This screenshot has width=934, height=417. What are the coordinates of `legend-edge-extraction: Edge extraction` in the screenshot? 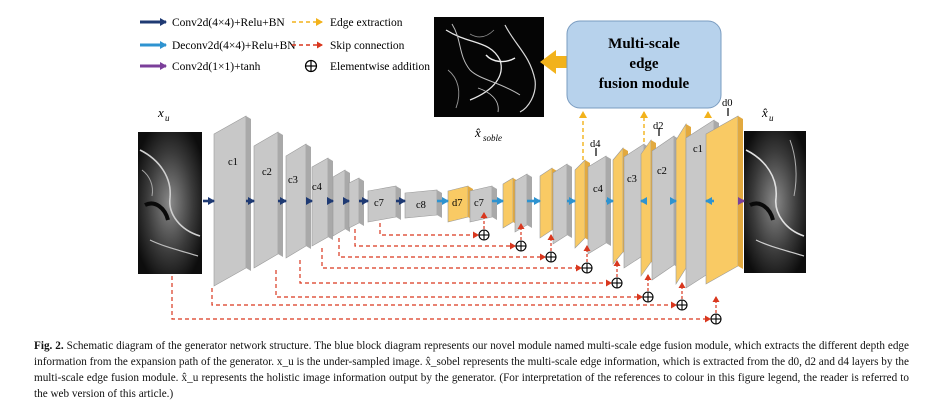 It's located at (366, 23).